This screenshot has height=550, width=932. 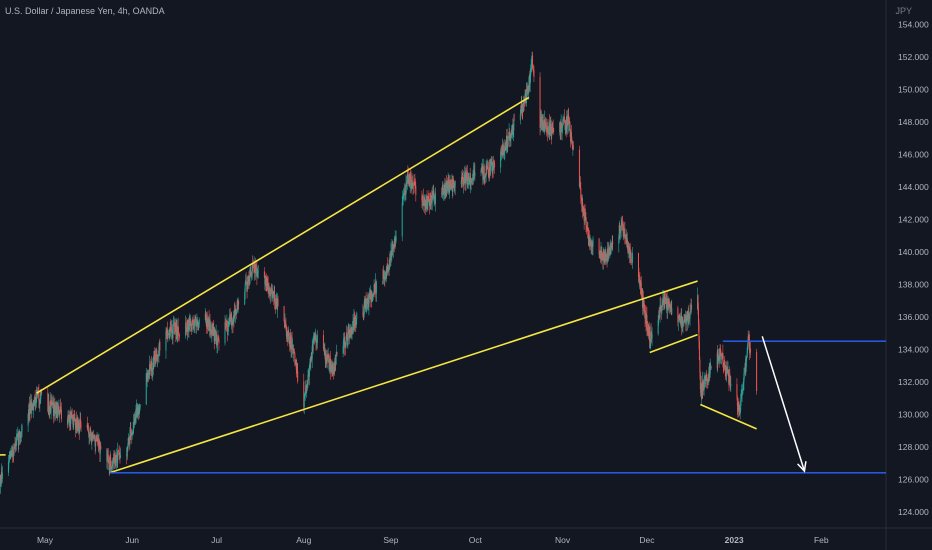 What do you see at coordinates (132, 540) in the screenshot?
I see `time-tick-label: Jun` at bounding box center [132, 540].